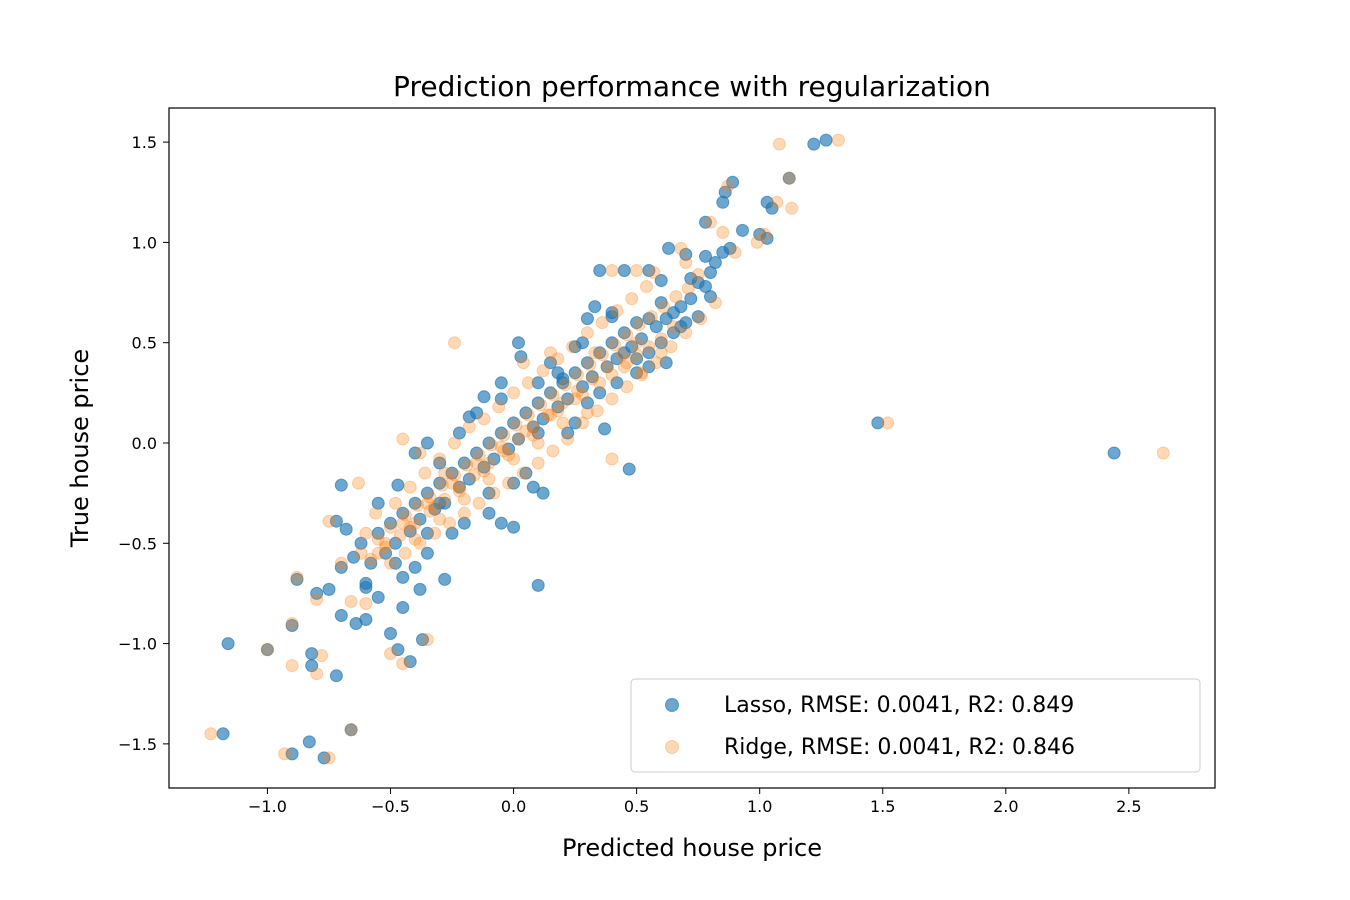 Image resolution: width=1350 pixels, height=900 pixels. What do you see at coordinates (1128, 806) in the screenshot?
I see `x-tick-label: 2.5` at bounding box center [1128, 806].